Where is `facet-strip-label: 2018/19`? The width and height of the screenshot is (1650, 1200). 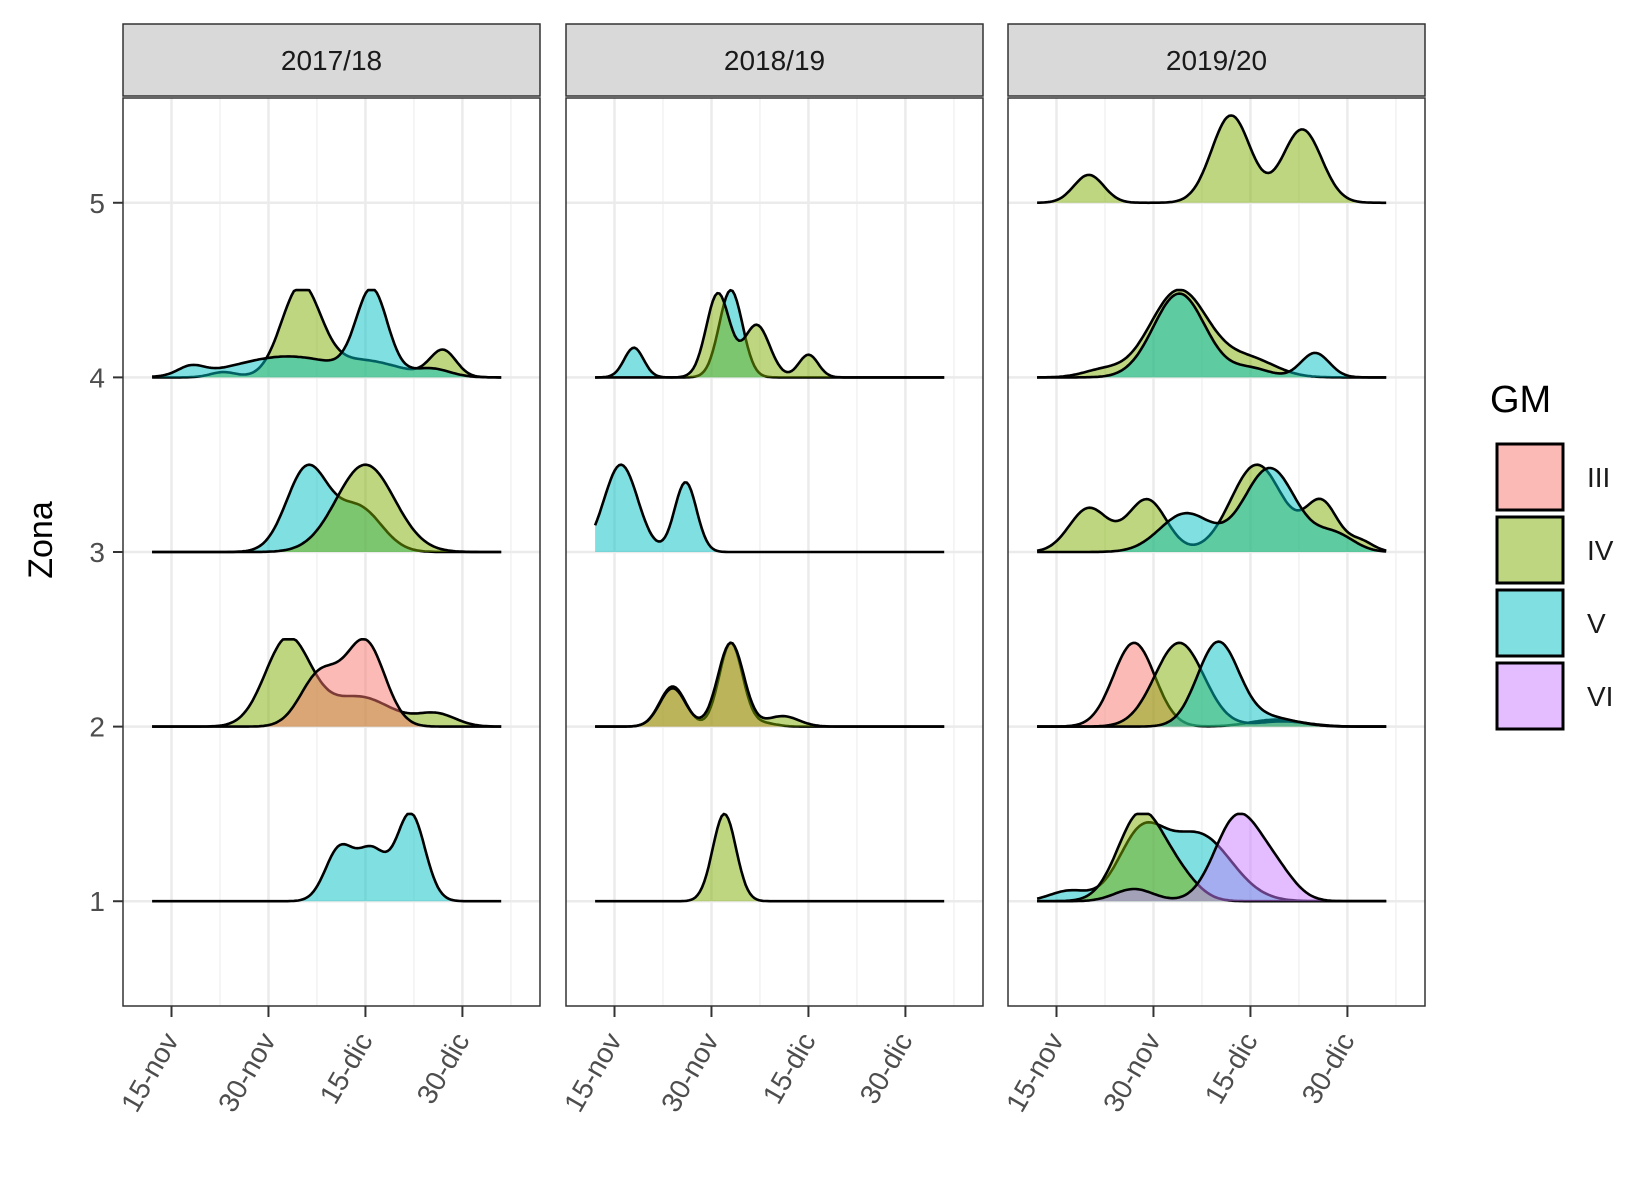 facet-strip-label: 2018/19 is located at coordinates (774, 60).